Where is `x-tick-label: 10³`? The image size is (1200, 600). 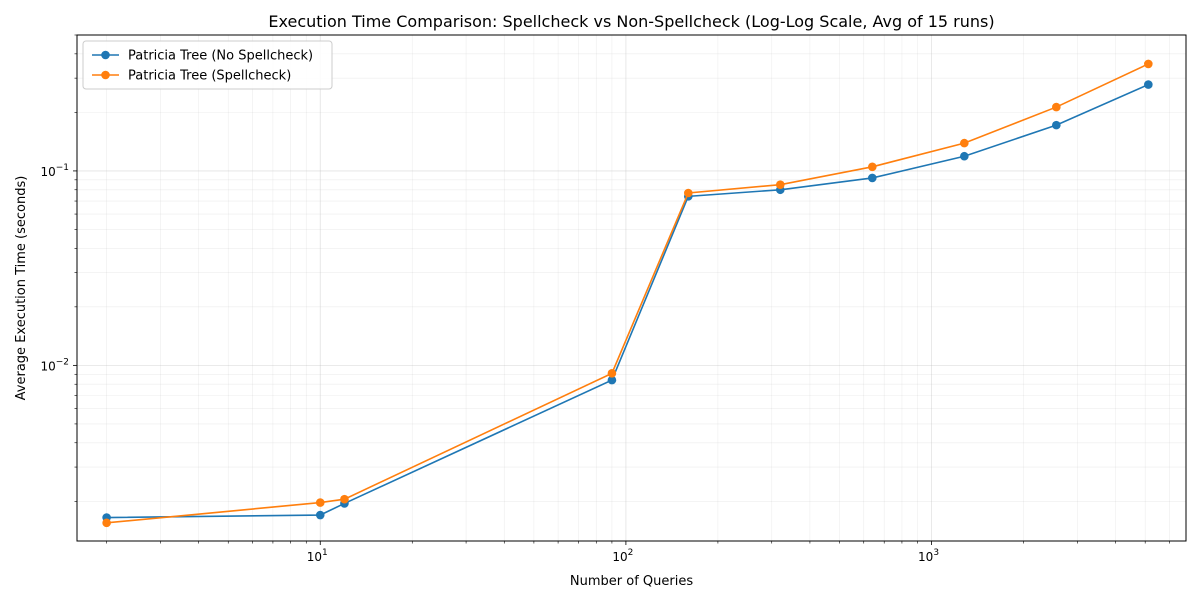 x-tick-label: 10³ is located at coordinates (928, 556).